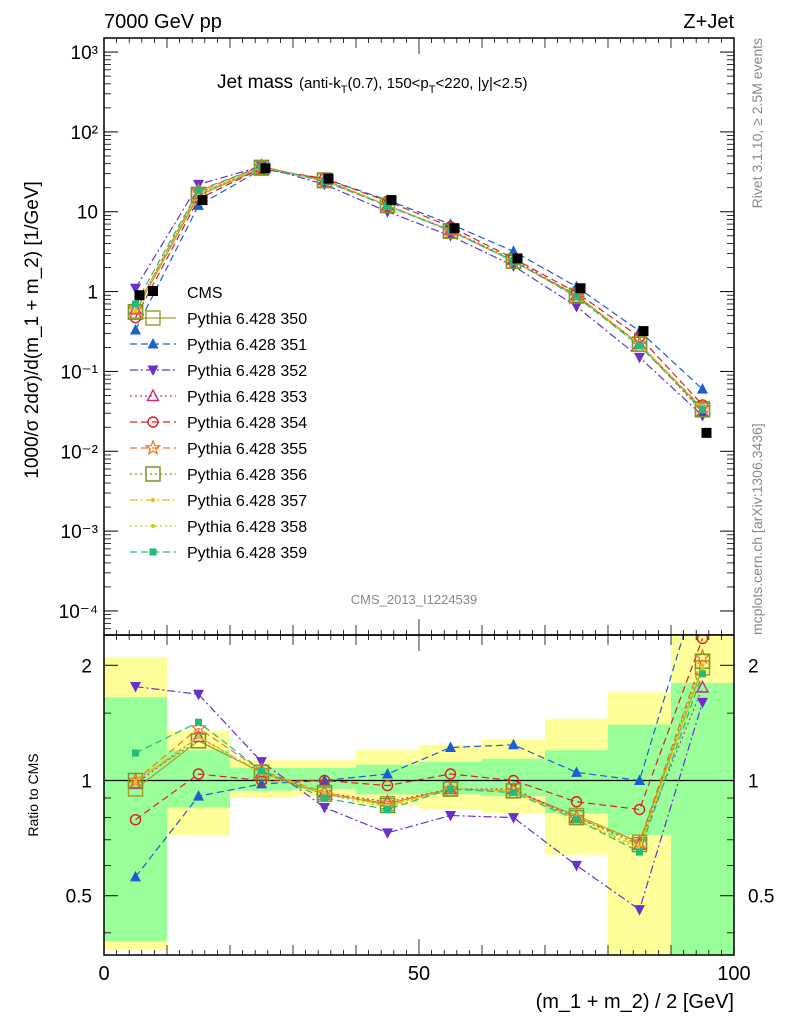  I want to click on legend-label-0: CMS, so click(205, 293).